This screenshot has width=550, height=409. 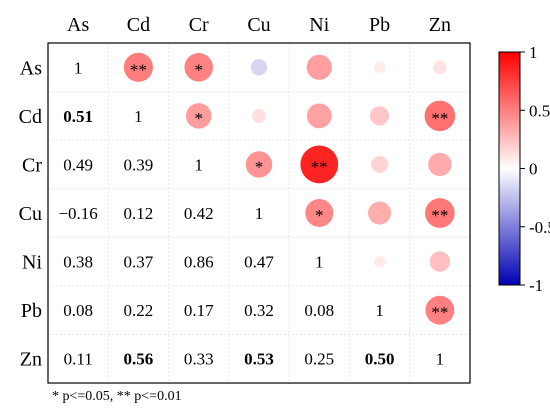 What do you see at coordinates (259, 310) in the screenshot?
I see `correlation-value-label: 0.32` at bounding box center [259, 310].